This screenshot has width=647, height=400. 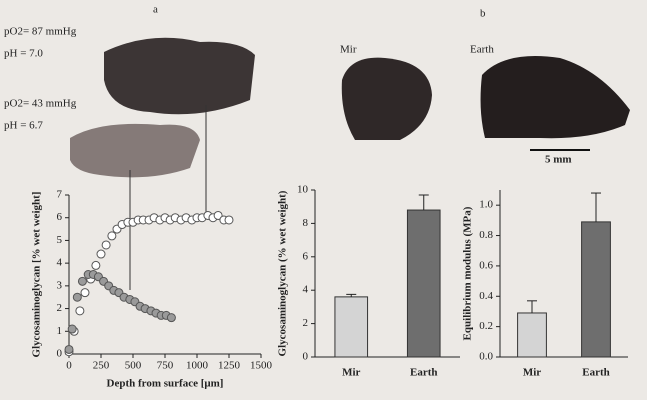 What do you see at coordinates (60, 240) in the screenshot?
I see `y-tick-label: 5` at bounding box center [60, 240].